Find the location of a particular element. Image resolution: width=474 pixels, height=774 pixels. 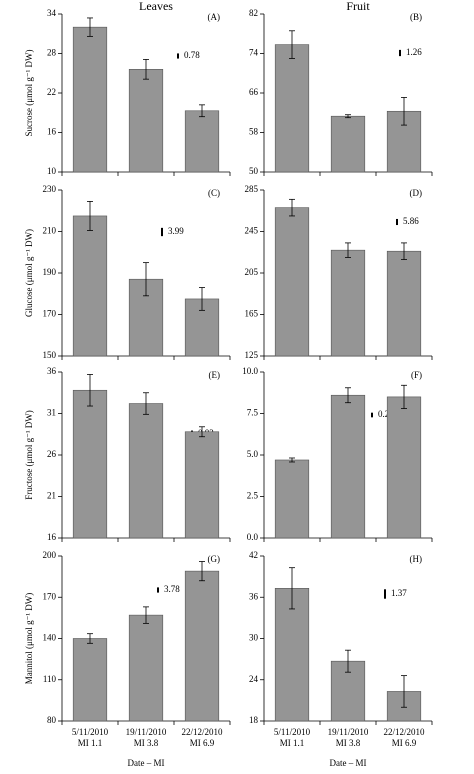

y-tick-label: 26 is located at coordinates (52, 454).